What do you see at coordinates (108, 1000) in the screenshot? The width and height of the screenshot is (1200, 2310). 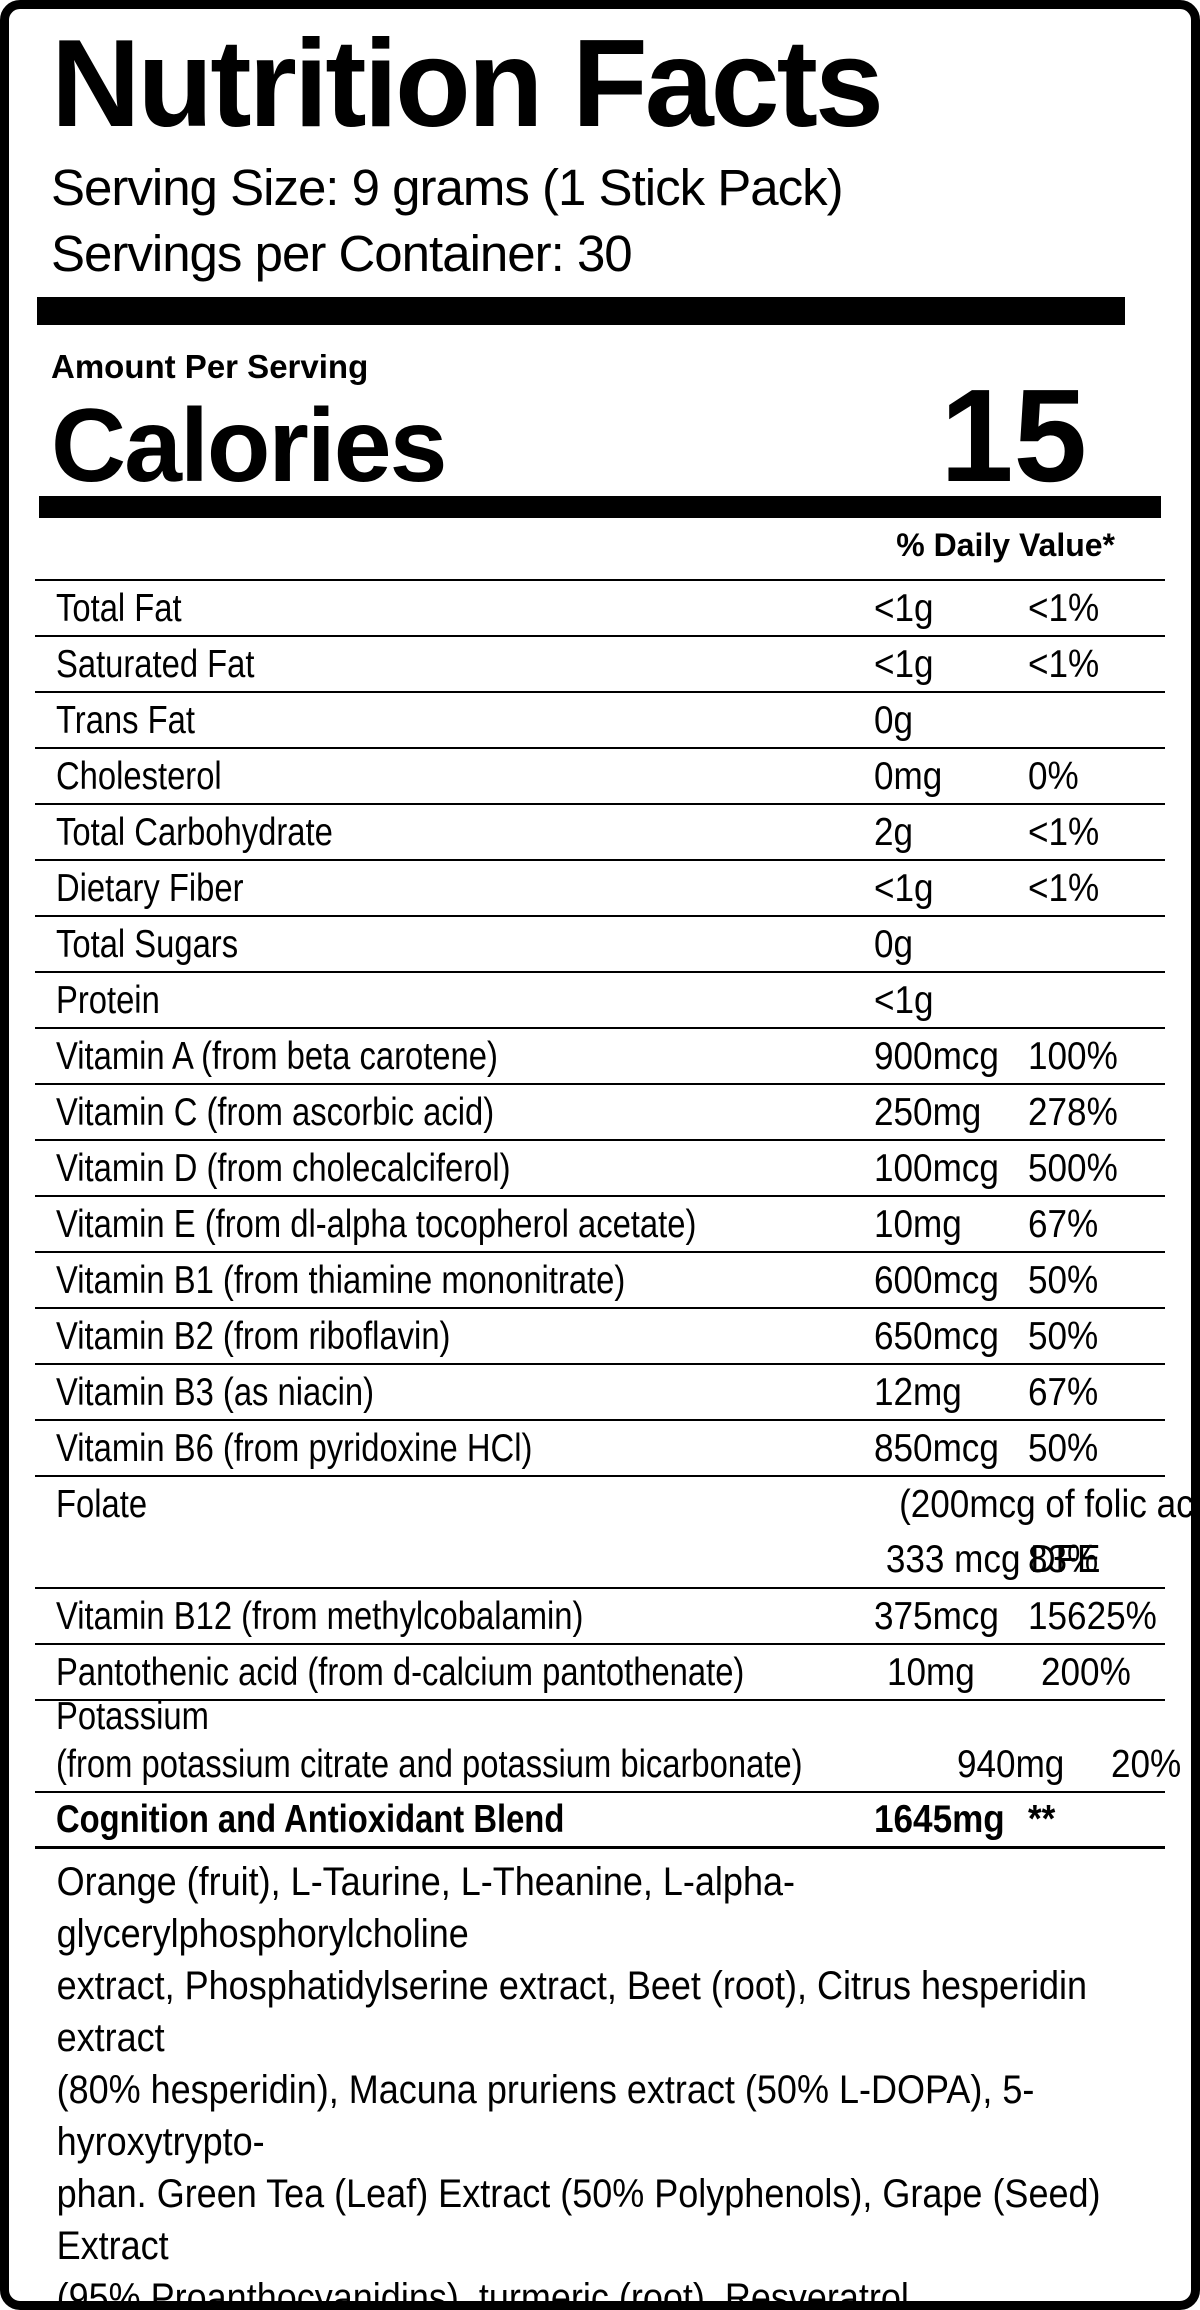 I see `nutrient-name: Protein` at bounding box center [108, 1000].